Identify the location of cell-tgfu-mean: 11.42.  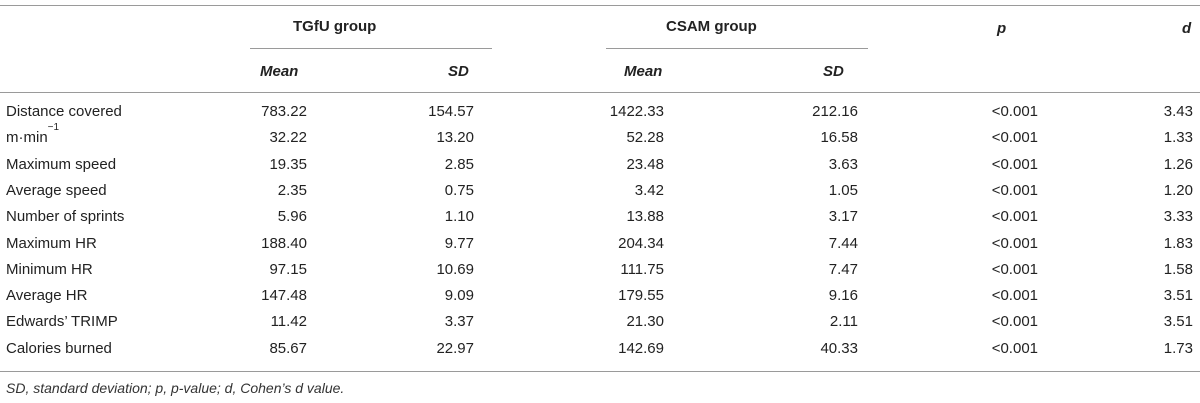
(288, 321).